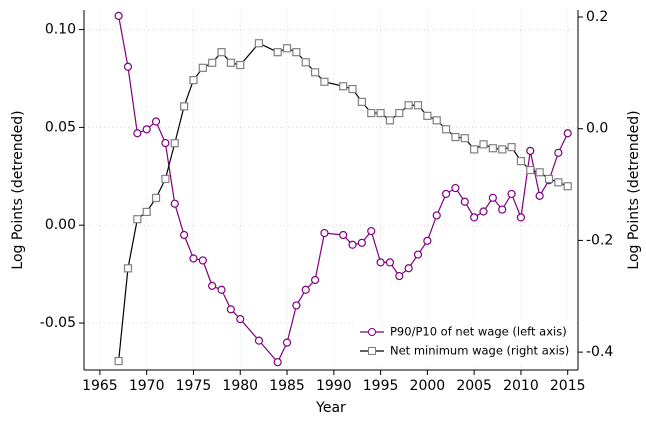 This screenshot has height=423, width=646. What do you see at coordinates (58, 323) in the screenshot?
I see `y-tick-label: -0.05` at bounding box center [58, 323].